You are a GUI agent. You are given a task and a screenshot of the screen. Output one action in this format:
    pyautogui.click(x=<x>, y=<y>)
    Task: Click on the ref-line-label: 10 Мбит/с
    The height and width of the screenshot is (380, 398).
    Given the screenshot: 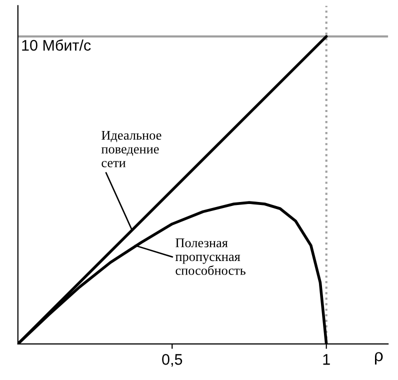 What is the action you would take?
    pyautogui.click(x=56, y=45)
    